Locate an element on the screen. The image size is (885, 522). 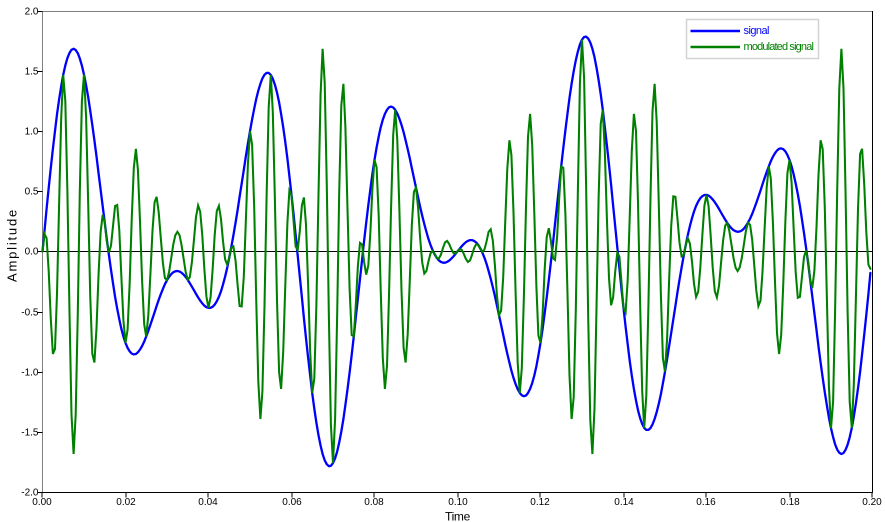
svg-text: 0.5 is located at coordinates (32, 192).